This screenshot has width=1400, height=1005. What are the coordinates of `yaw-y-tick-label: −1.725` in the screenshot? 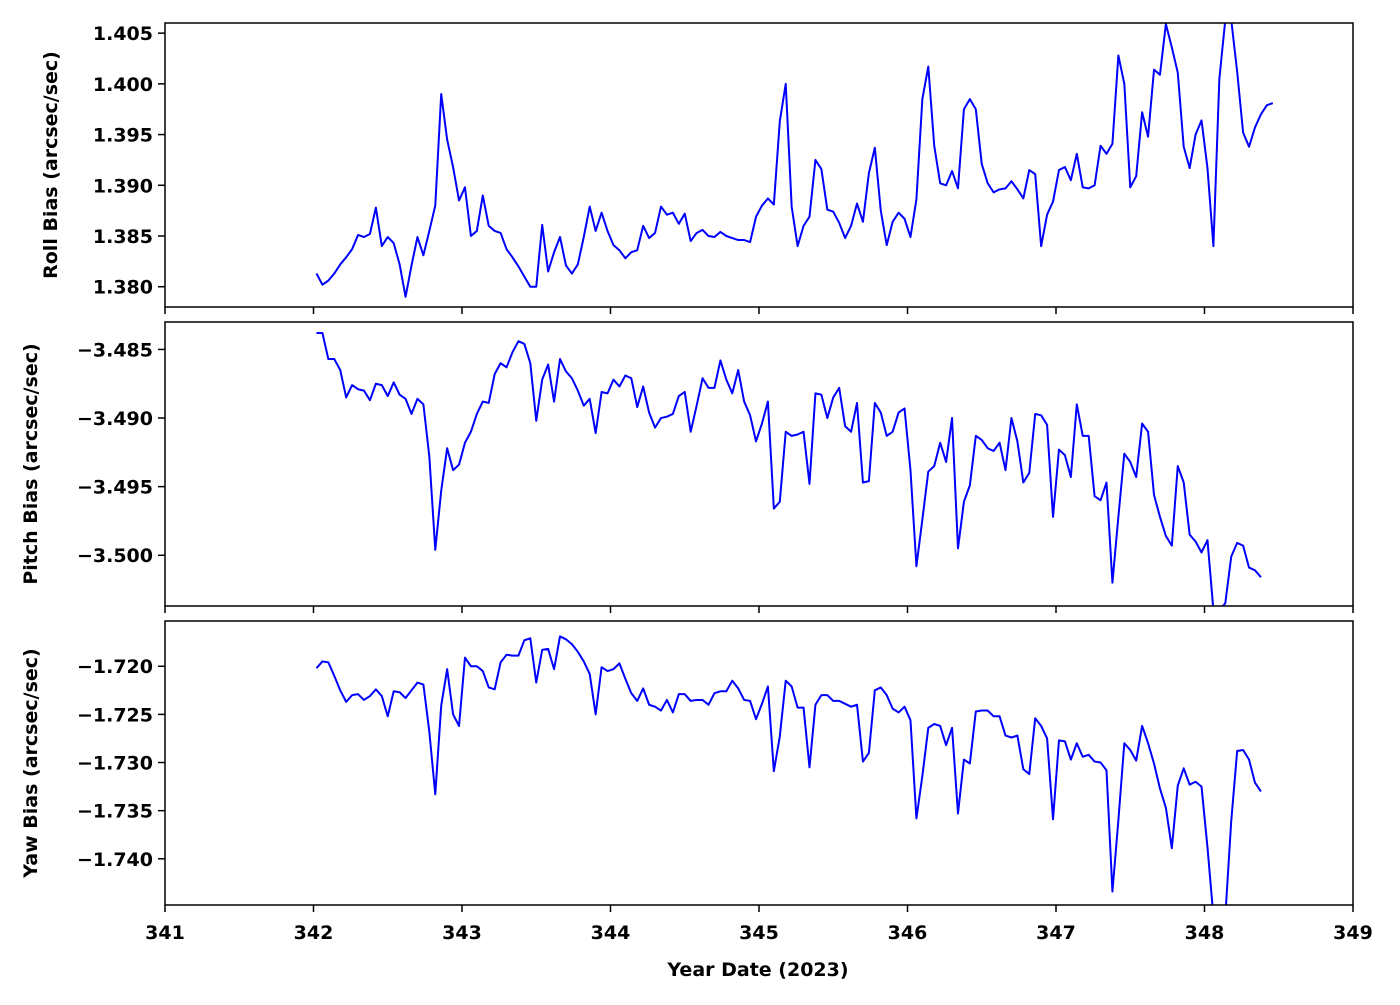 It's located at (115, 715).